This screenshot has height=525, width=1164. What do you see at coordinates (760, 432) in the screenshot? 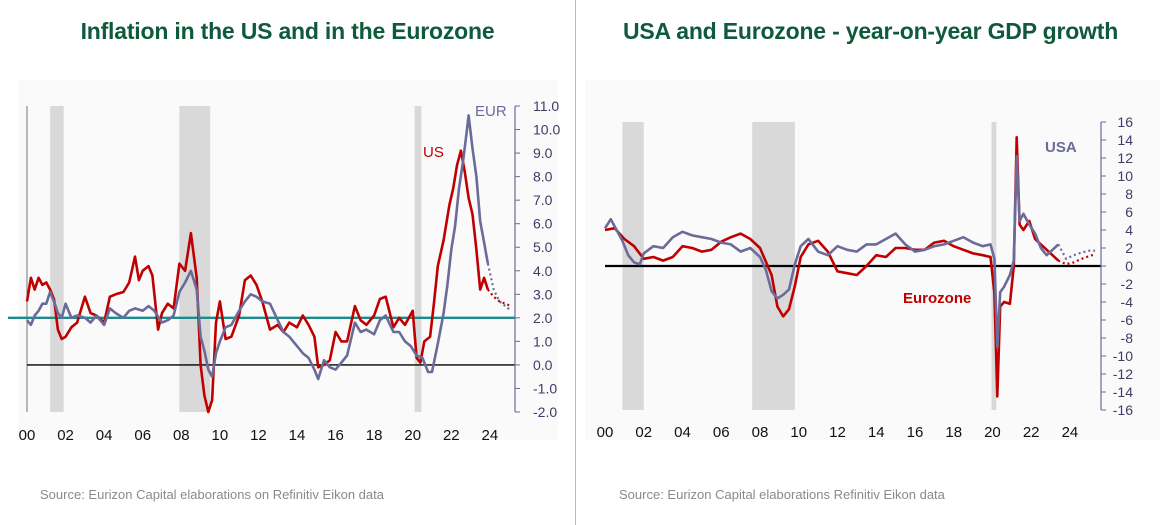
I see `gdp-x-tick-label: 08` at bounding box center [760, 432].